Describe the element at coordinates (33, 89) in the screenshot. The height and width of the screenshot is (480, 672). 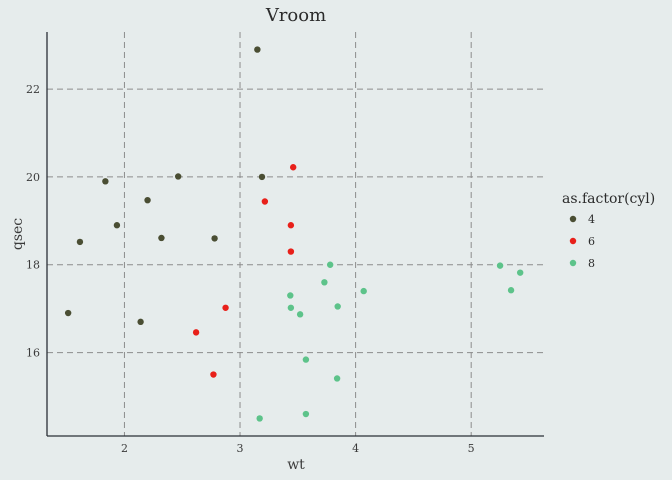
I see `y-tick-label: 22` at that location.